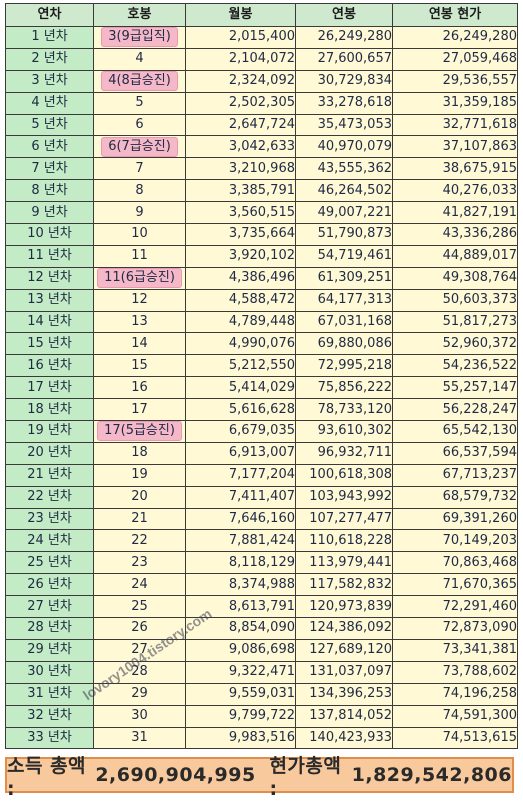  I want to click on grade-cell: 24, so click(139, 585).